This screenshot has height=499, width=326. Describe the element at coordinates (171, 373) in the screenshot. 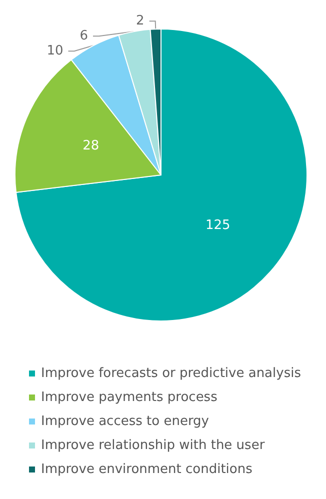

I see `legend-label: Improve forecasts or predictive analysis` at that location.